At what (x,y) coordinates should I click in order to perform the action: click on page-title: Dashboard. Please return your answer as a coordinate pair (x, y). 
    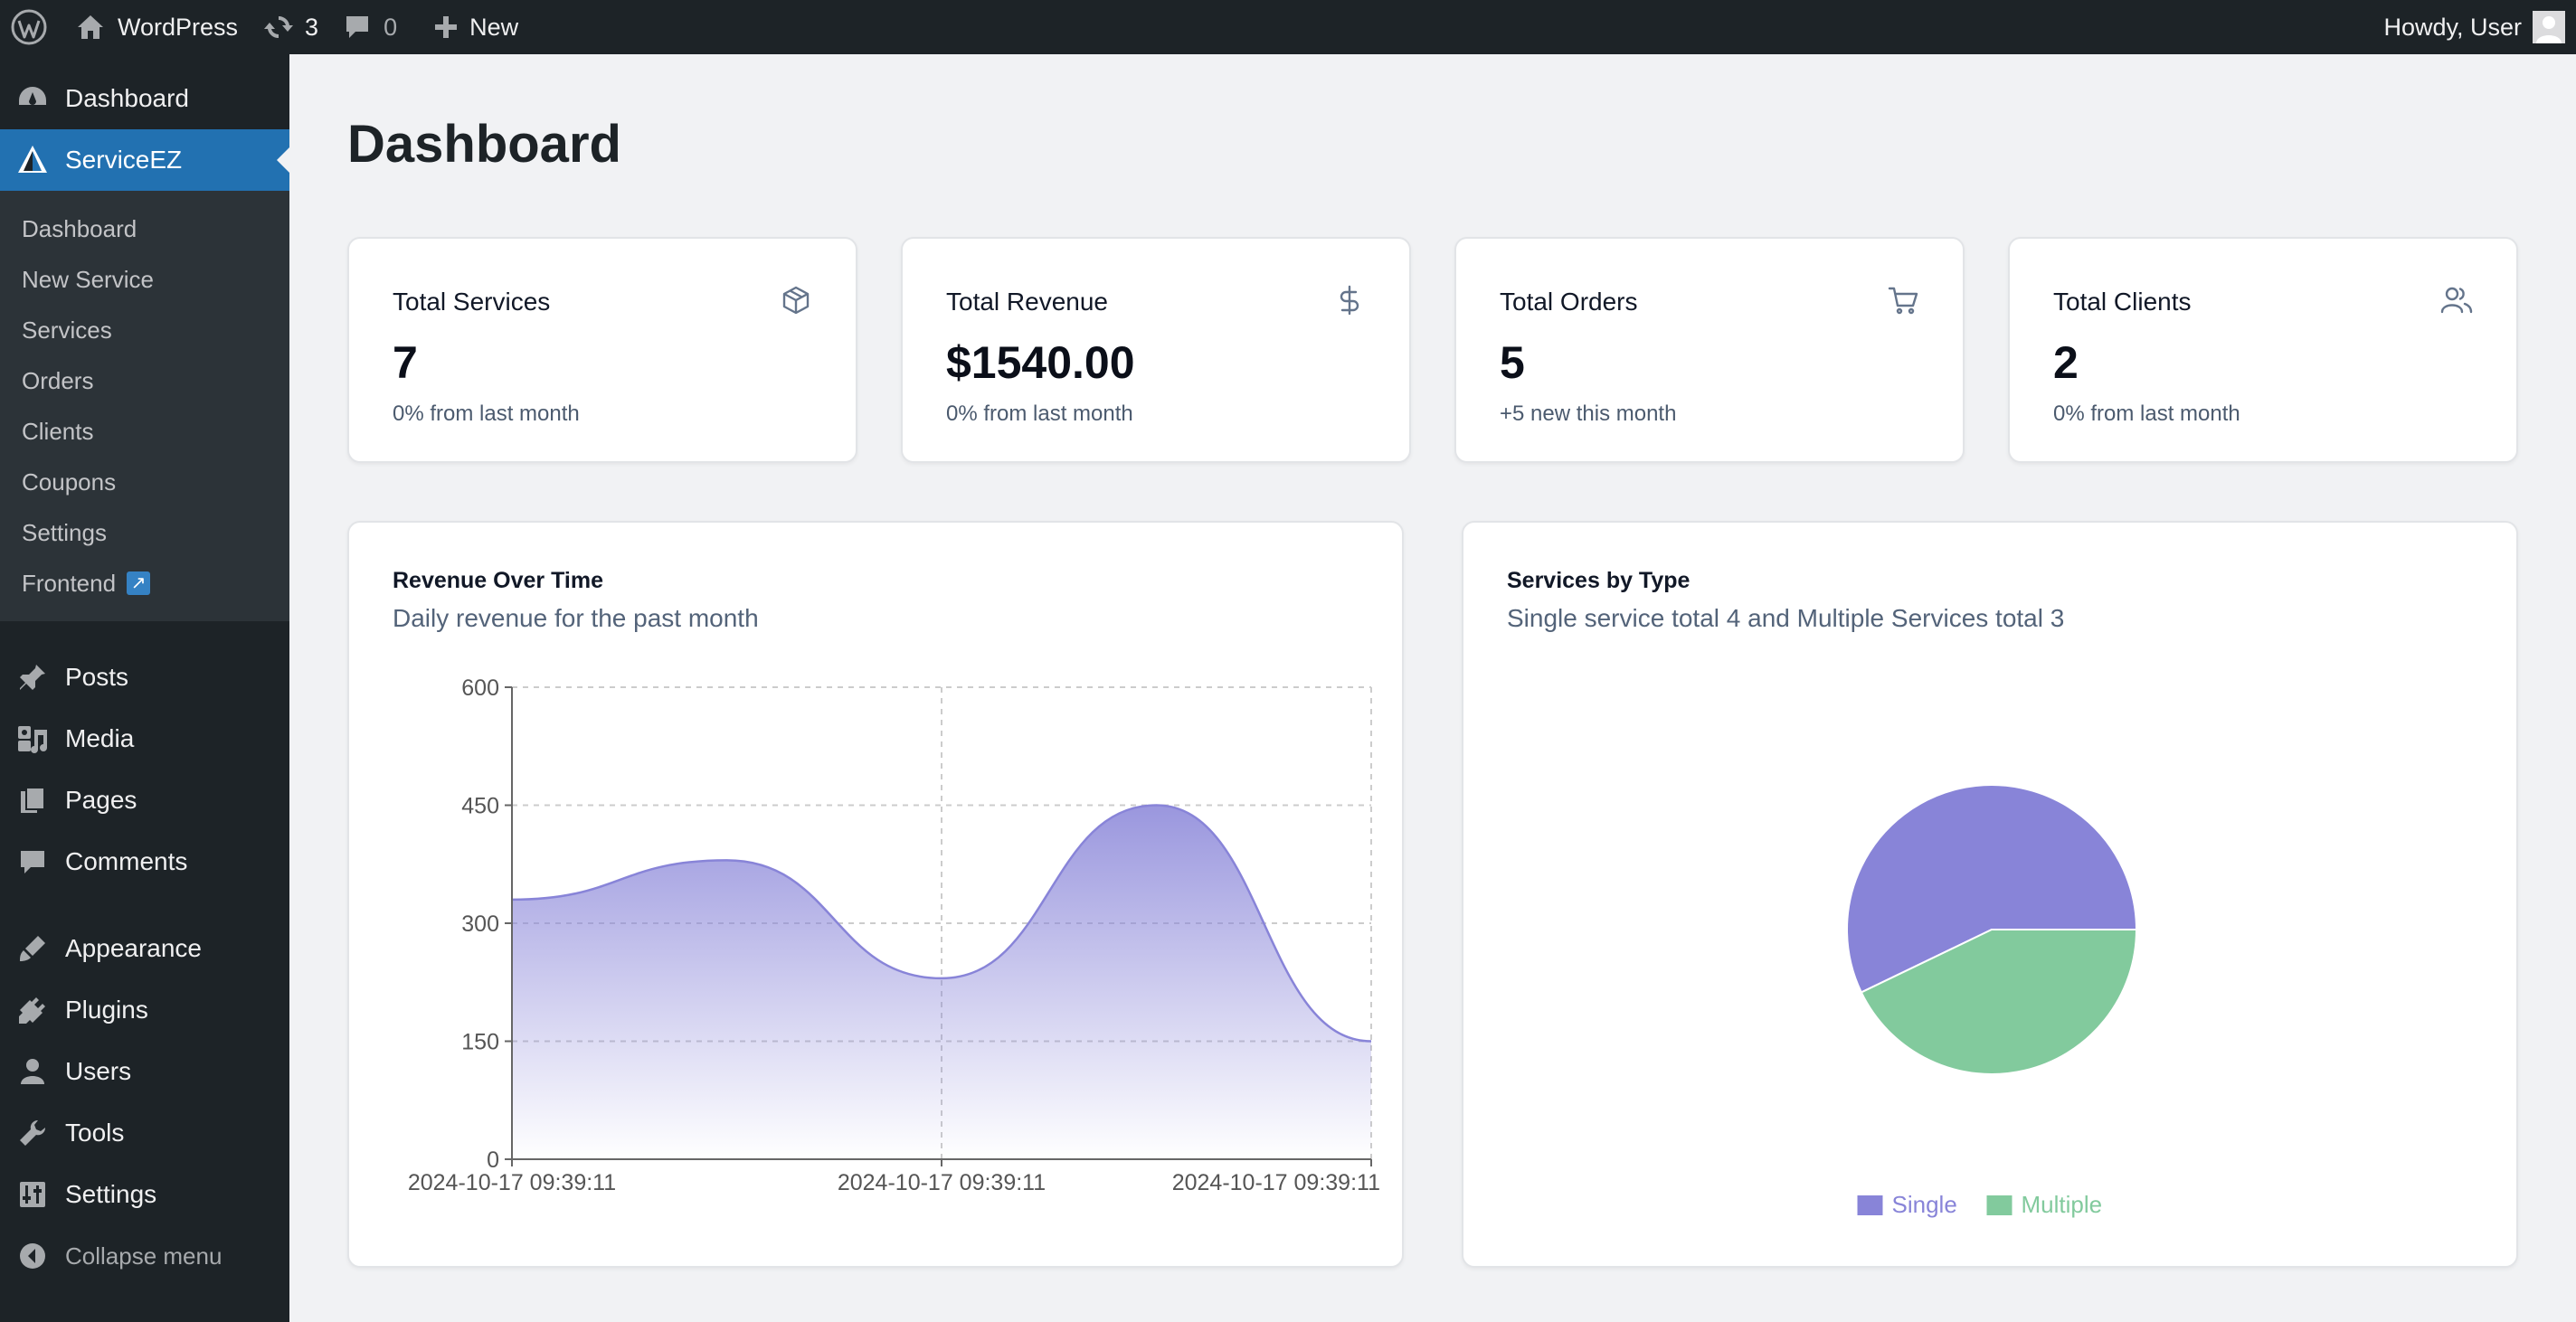
    Looking at the image, I should click on (484, 144).